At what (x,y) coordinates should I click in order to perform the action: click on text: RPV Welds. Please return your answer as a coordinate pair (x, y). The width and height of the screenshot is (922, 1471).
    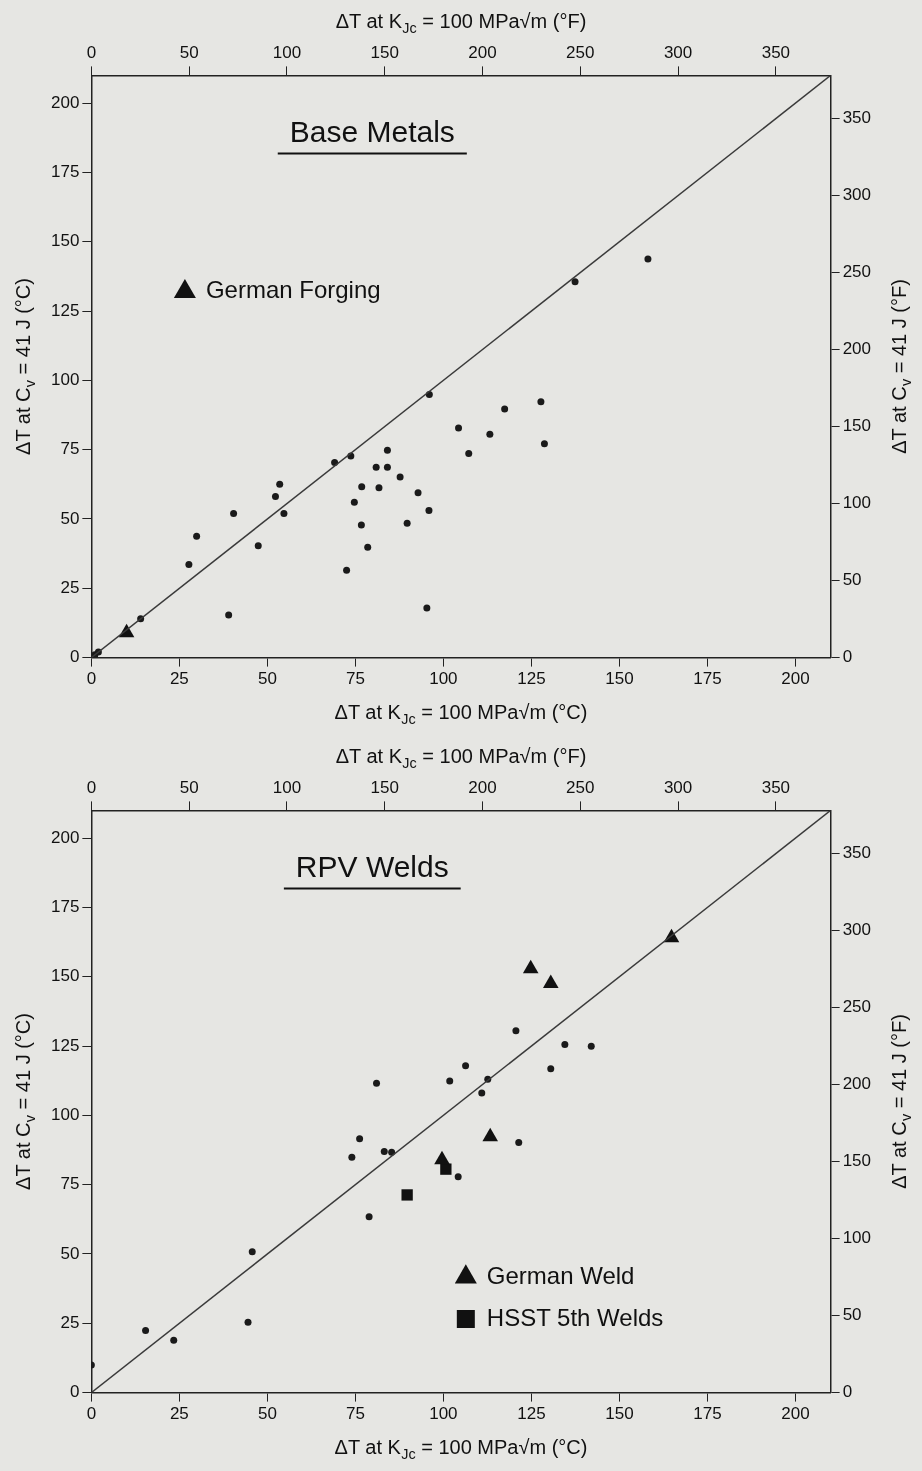
    Looking at the image, I should click on (372, 866).